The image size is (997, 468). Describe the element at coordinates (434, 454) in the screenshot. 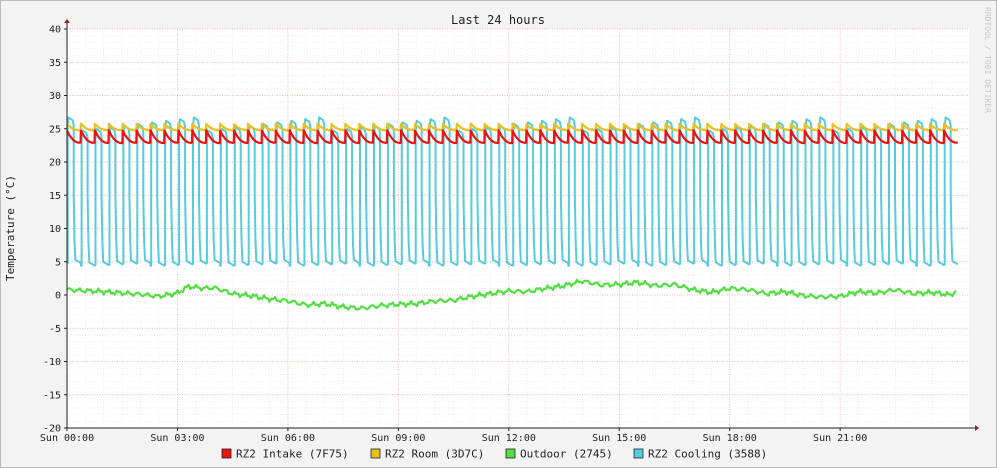

I see `legend-label: RZ2 Room (3D7C)` at that location.